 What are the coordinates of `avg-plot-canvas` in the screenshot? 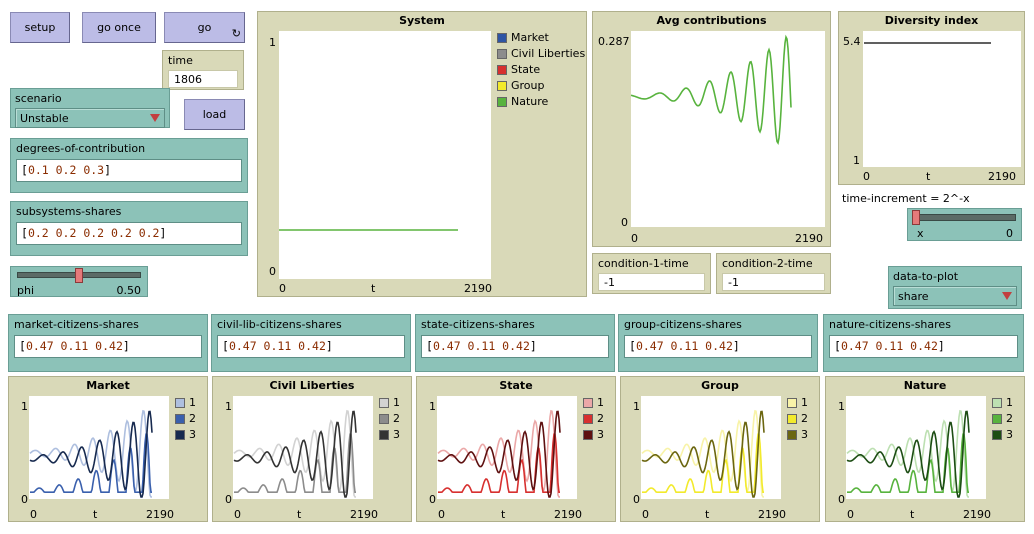 It's located at (727, 129).